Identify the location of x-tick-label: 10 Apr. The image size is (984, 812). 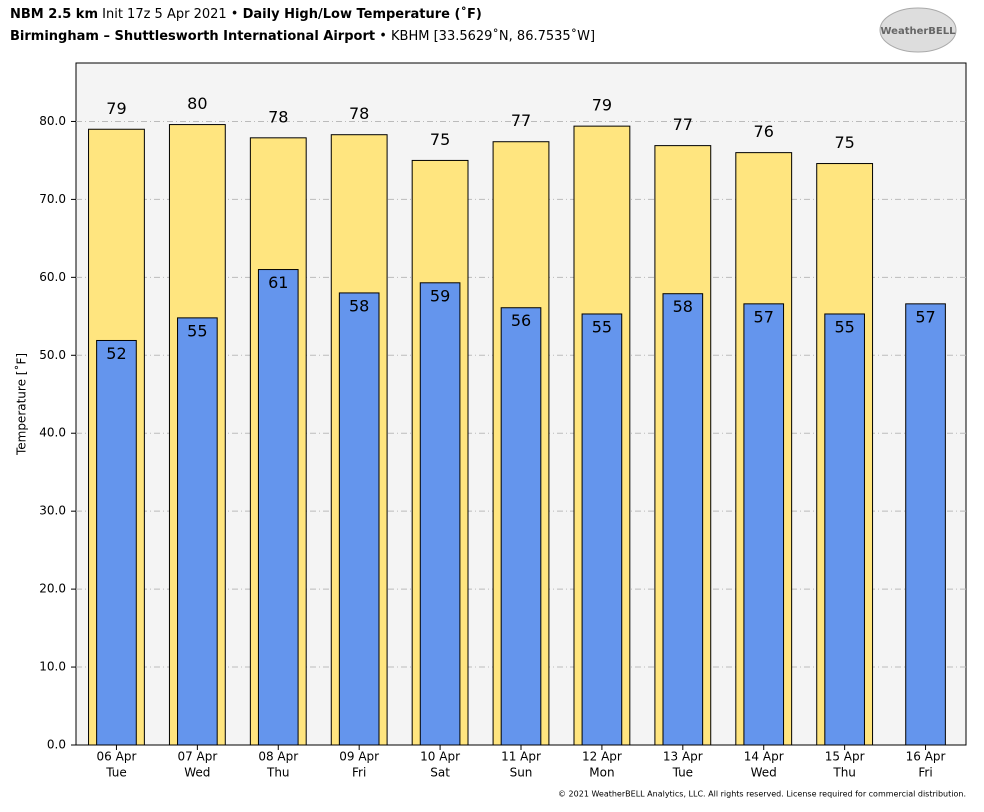
(440, 757).